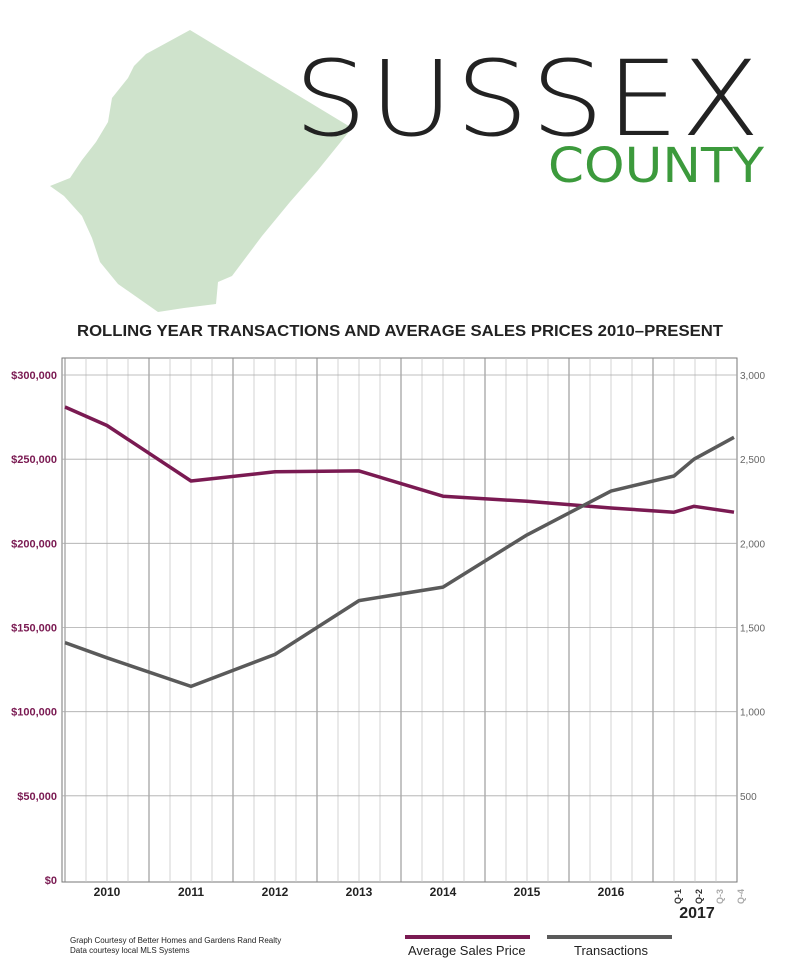 The image size is (800, 968). Describe the element at coordinates (752, 460) in the screenshot. I see `right-tick-label: 2,500` at that location.